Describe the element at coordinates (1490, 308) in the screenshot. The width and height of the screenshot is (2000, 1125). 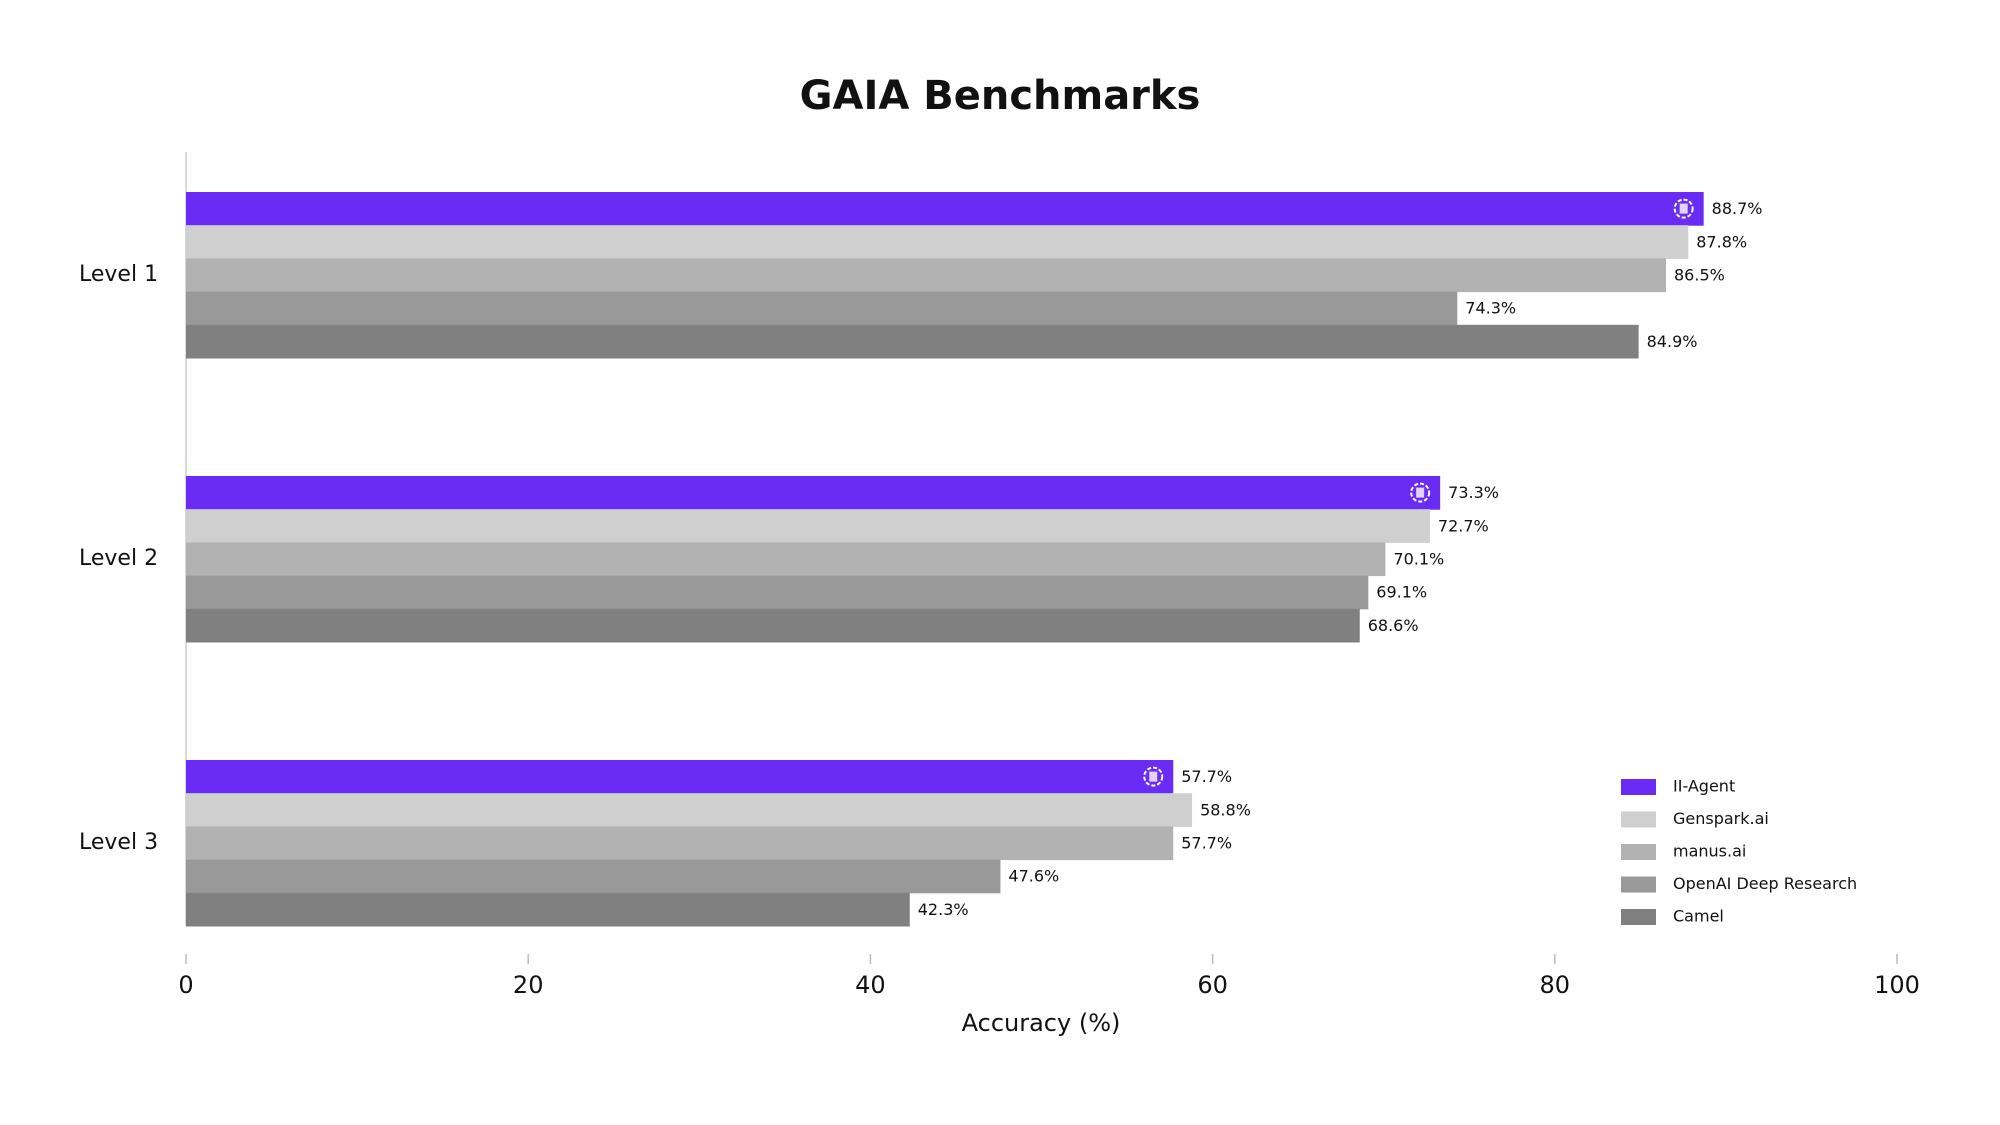
I see `value-label: 74.3%` at that location.